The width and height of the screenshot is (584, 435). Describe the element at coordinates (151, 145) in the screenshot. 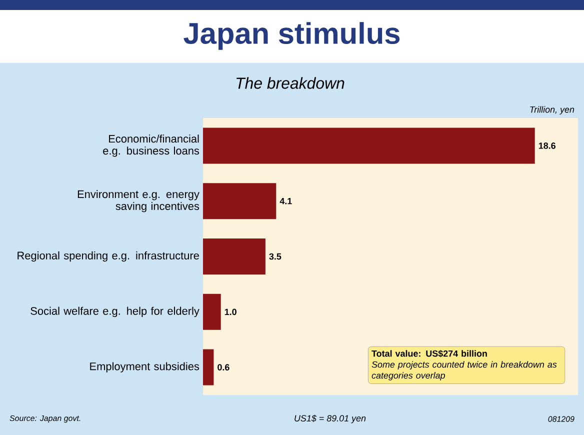

I see `y-tick-label: Economic/financial e.g. business loans` at that location.